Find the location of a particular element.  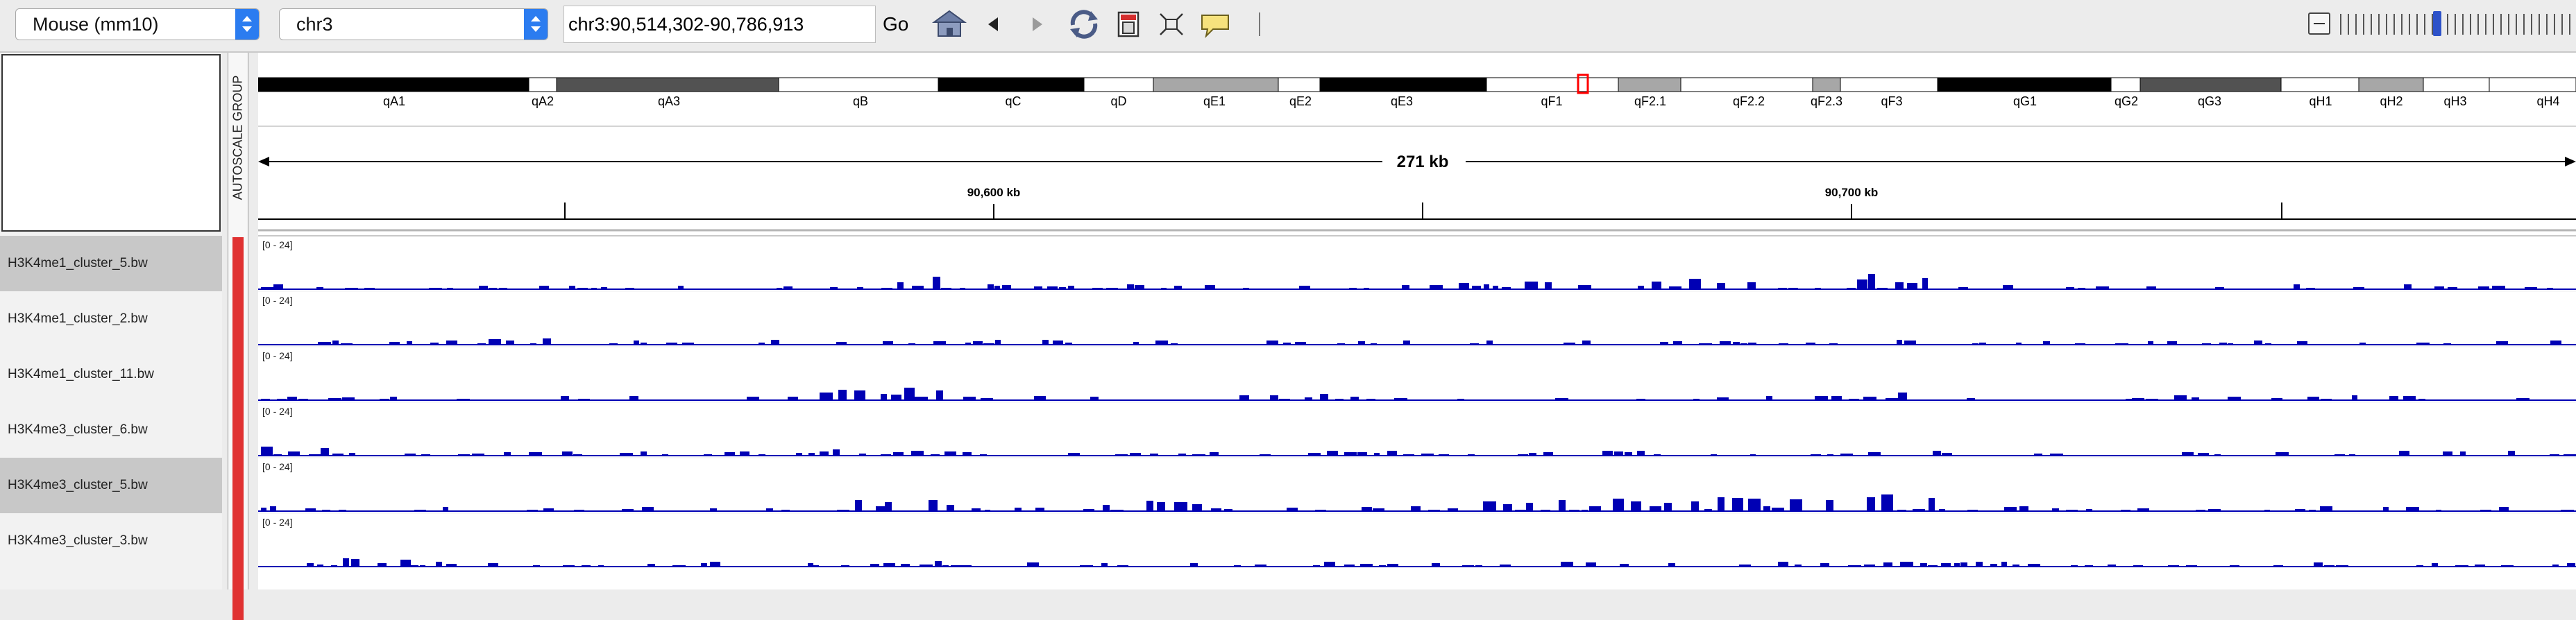

resize-icon is located at coordinates (1171, 24).